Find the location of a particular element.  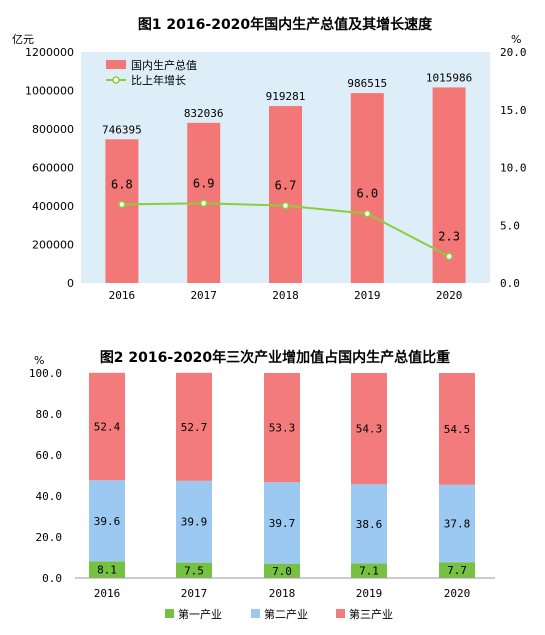

chart1-gdp-label: 746395 is located at coordinates (122, 129).